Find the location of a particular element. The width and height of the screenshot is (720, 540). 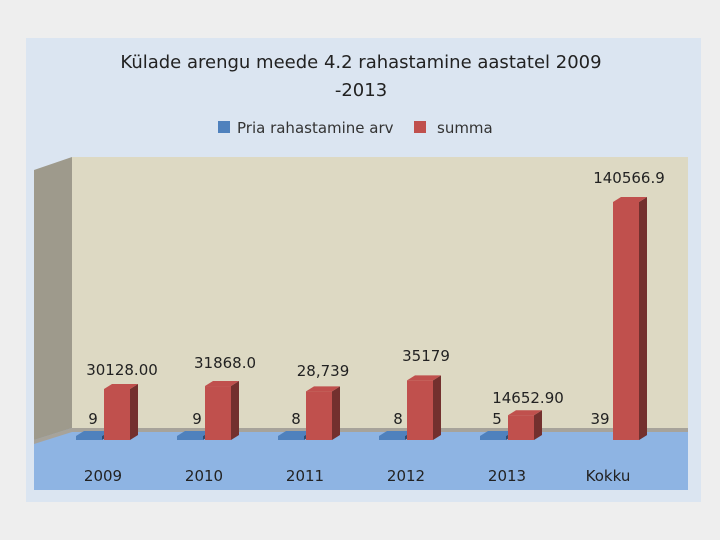

data-label-arv-Kokku: 39 is located at coordinates (599, 419).